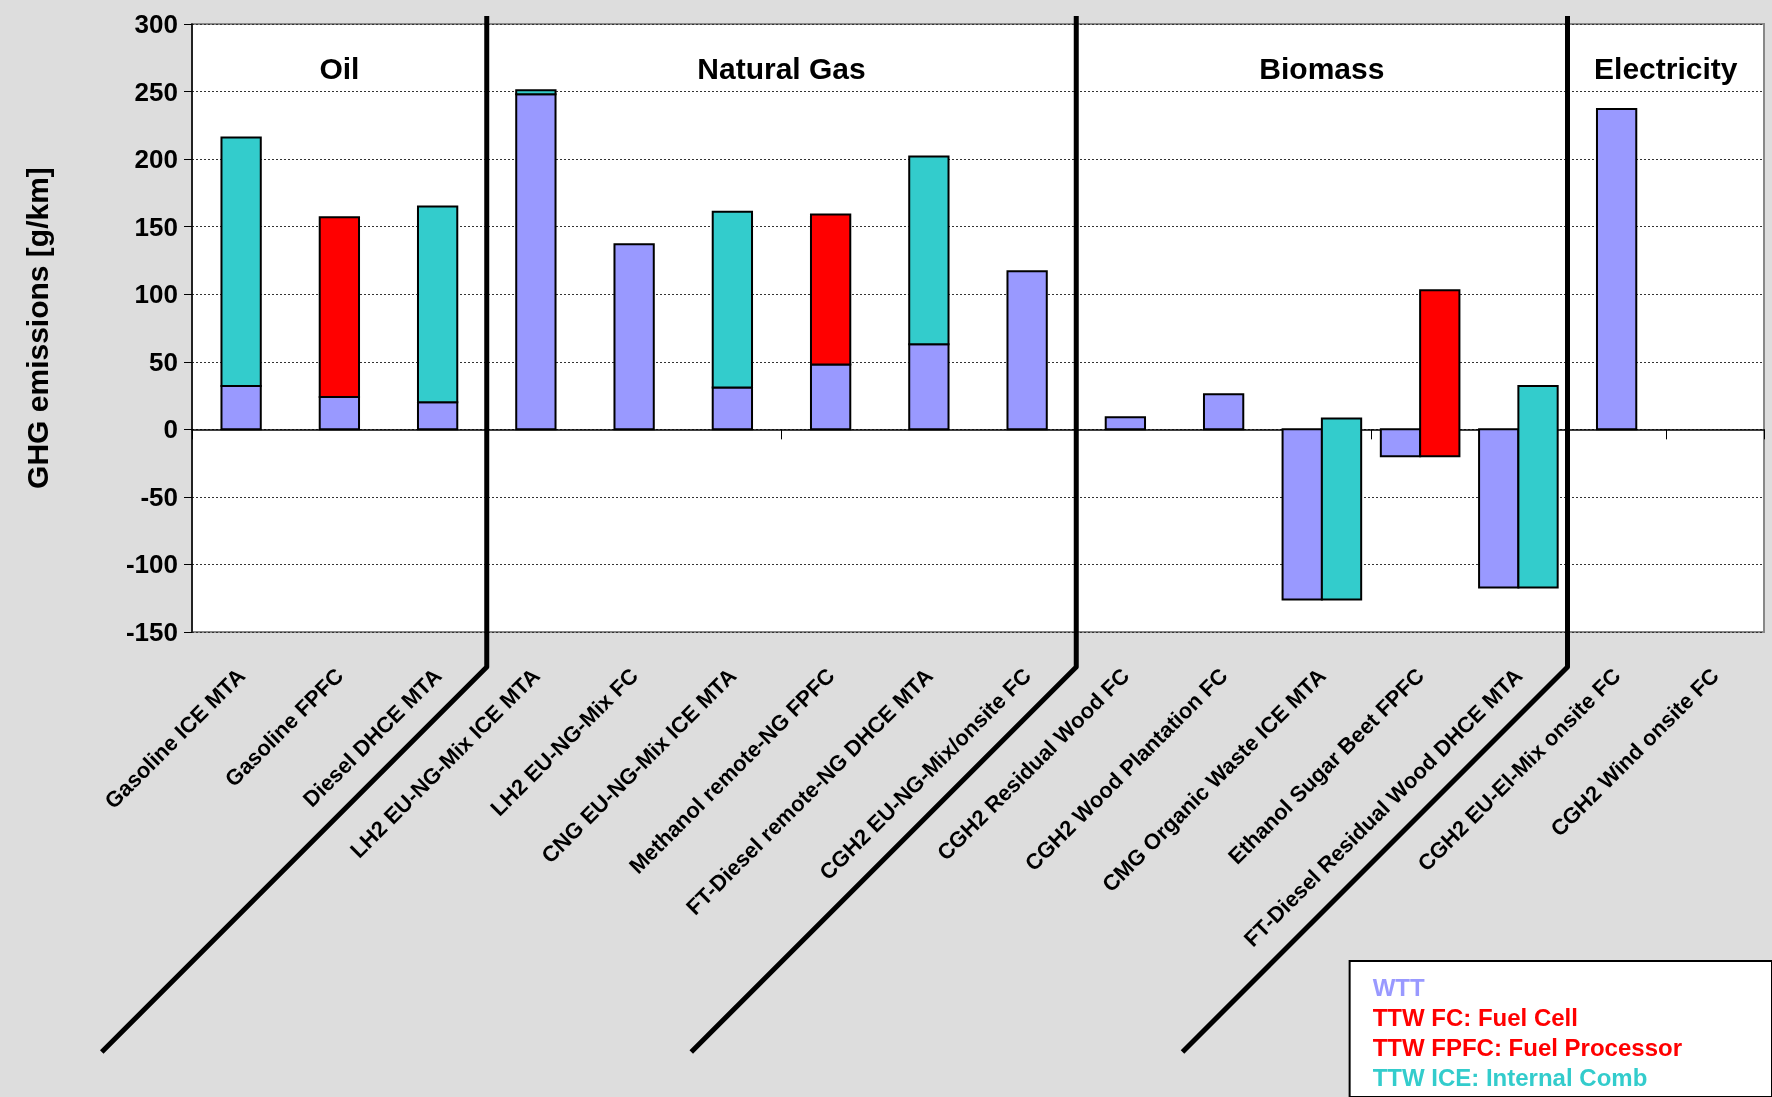 The height and width of the screenshot is (1097, 1772). Describe the element at coordinates (159, 496) in the screenshot. I see `y-tick-label: -50` at that location.